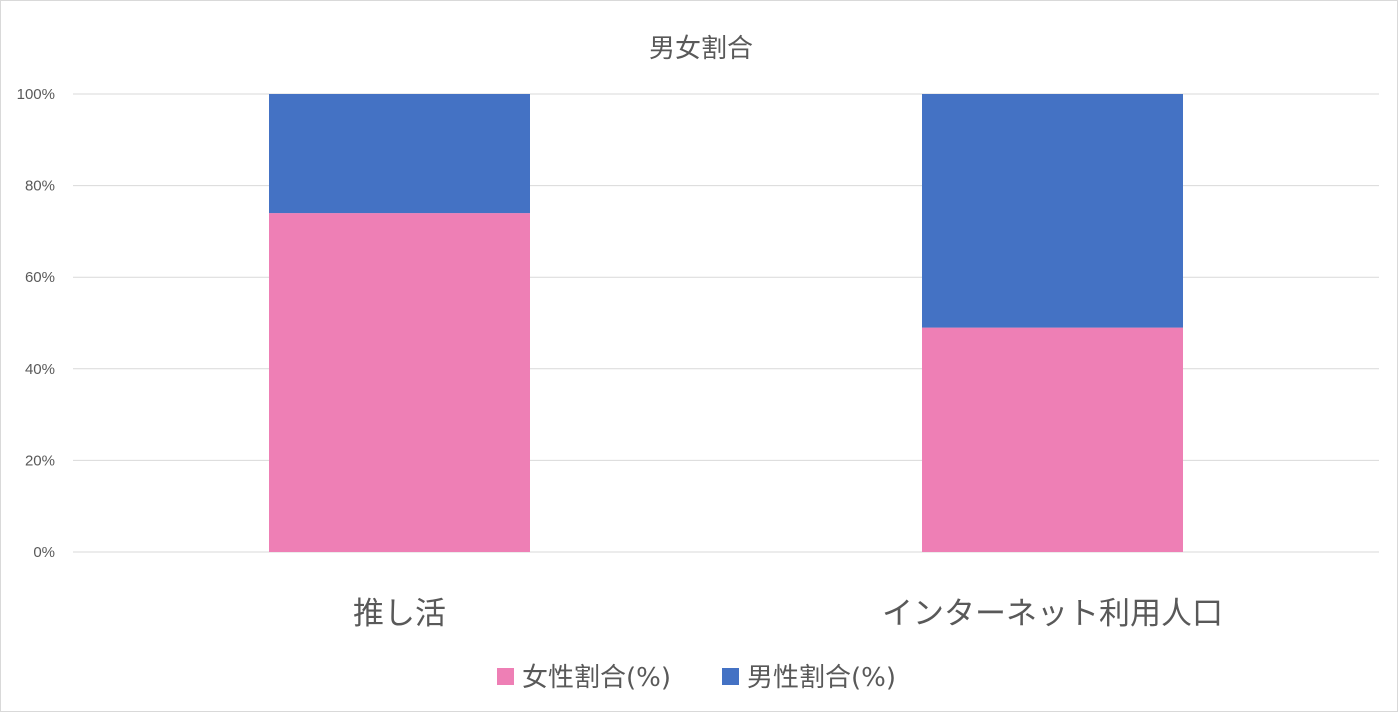 The image size is (1400, 715). What do you see at coordinates (40, 460) in the screenshot?
I see `y-tick-label: 20%` at bounding box center [40, 460].